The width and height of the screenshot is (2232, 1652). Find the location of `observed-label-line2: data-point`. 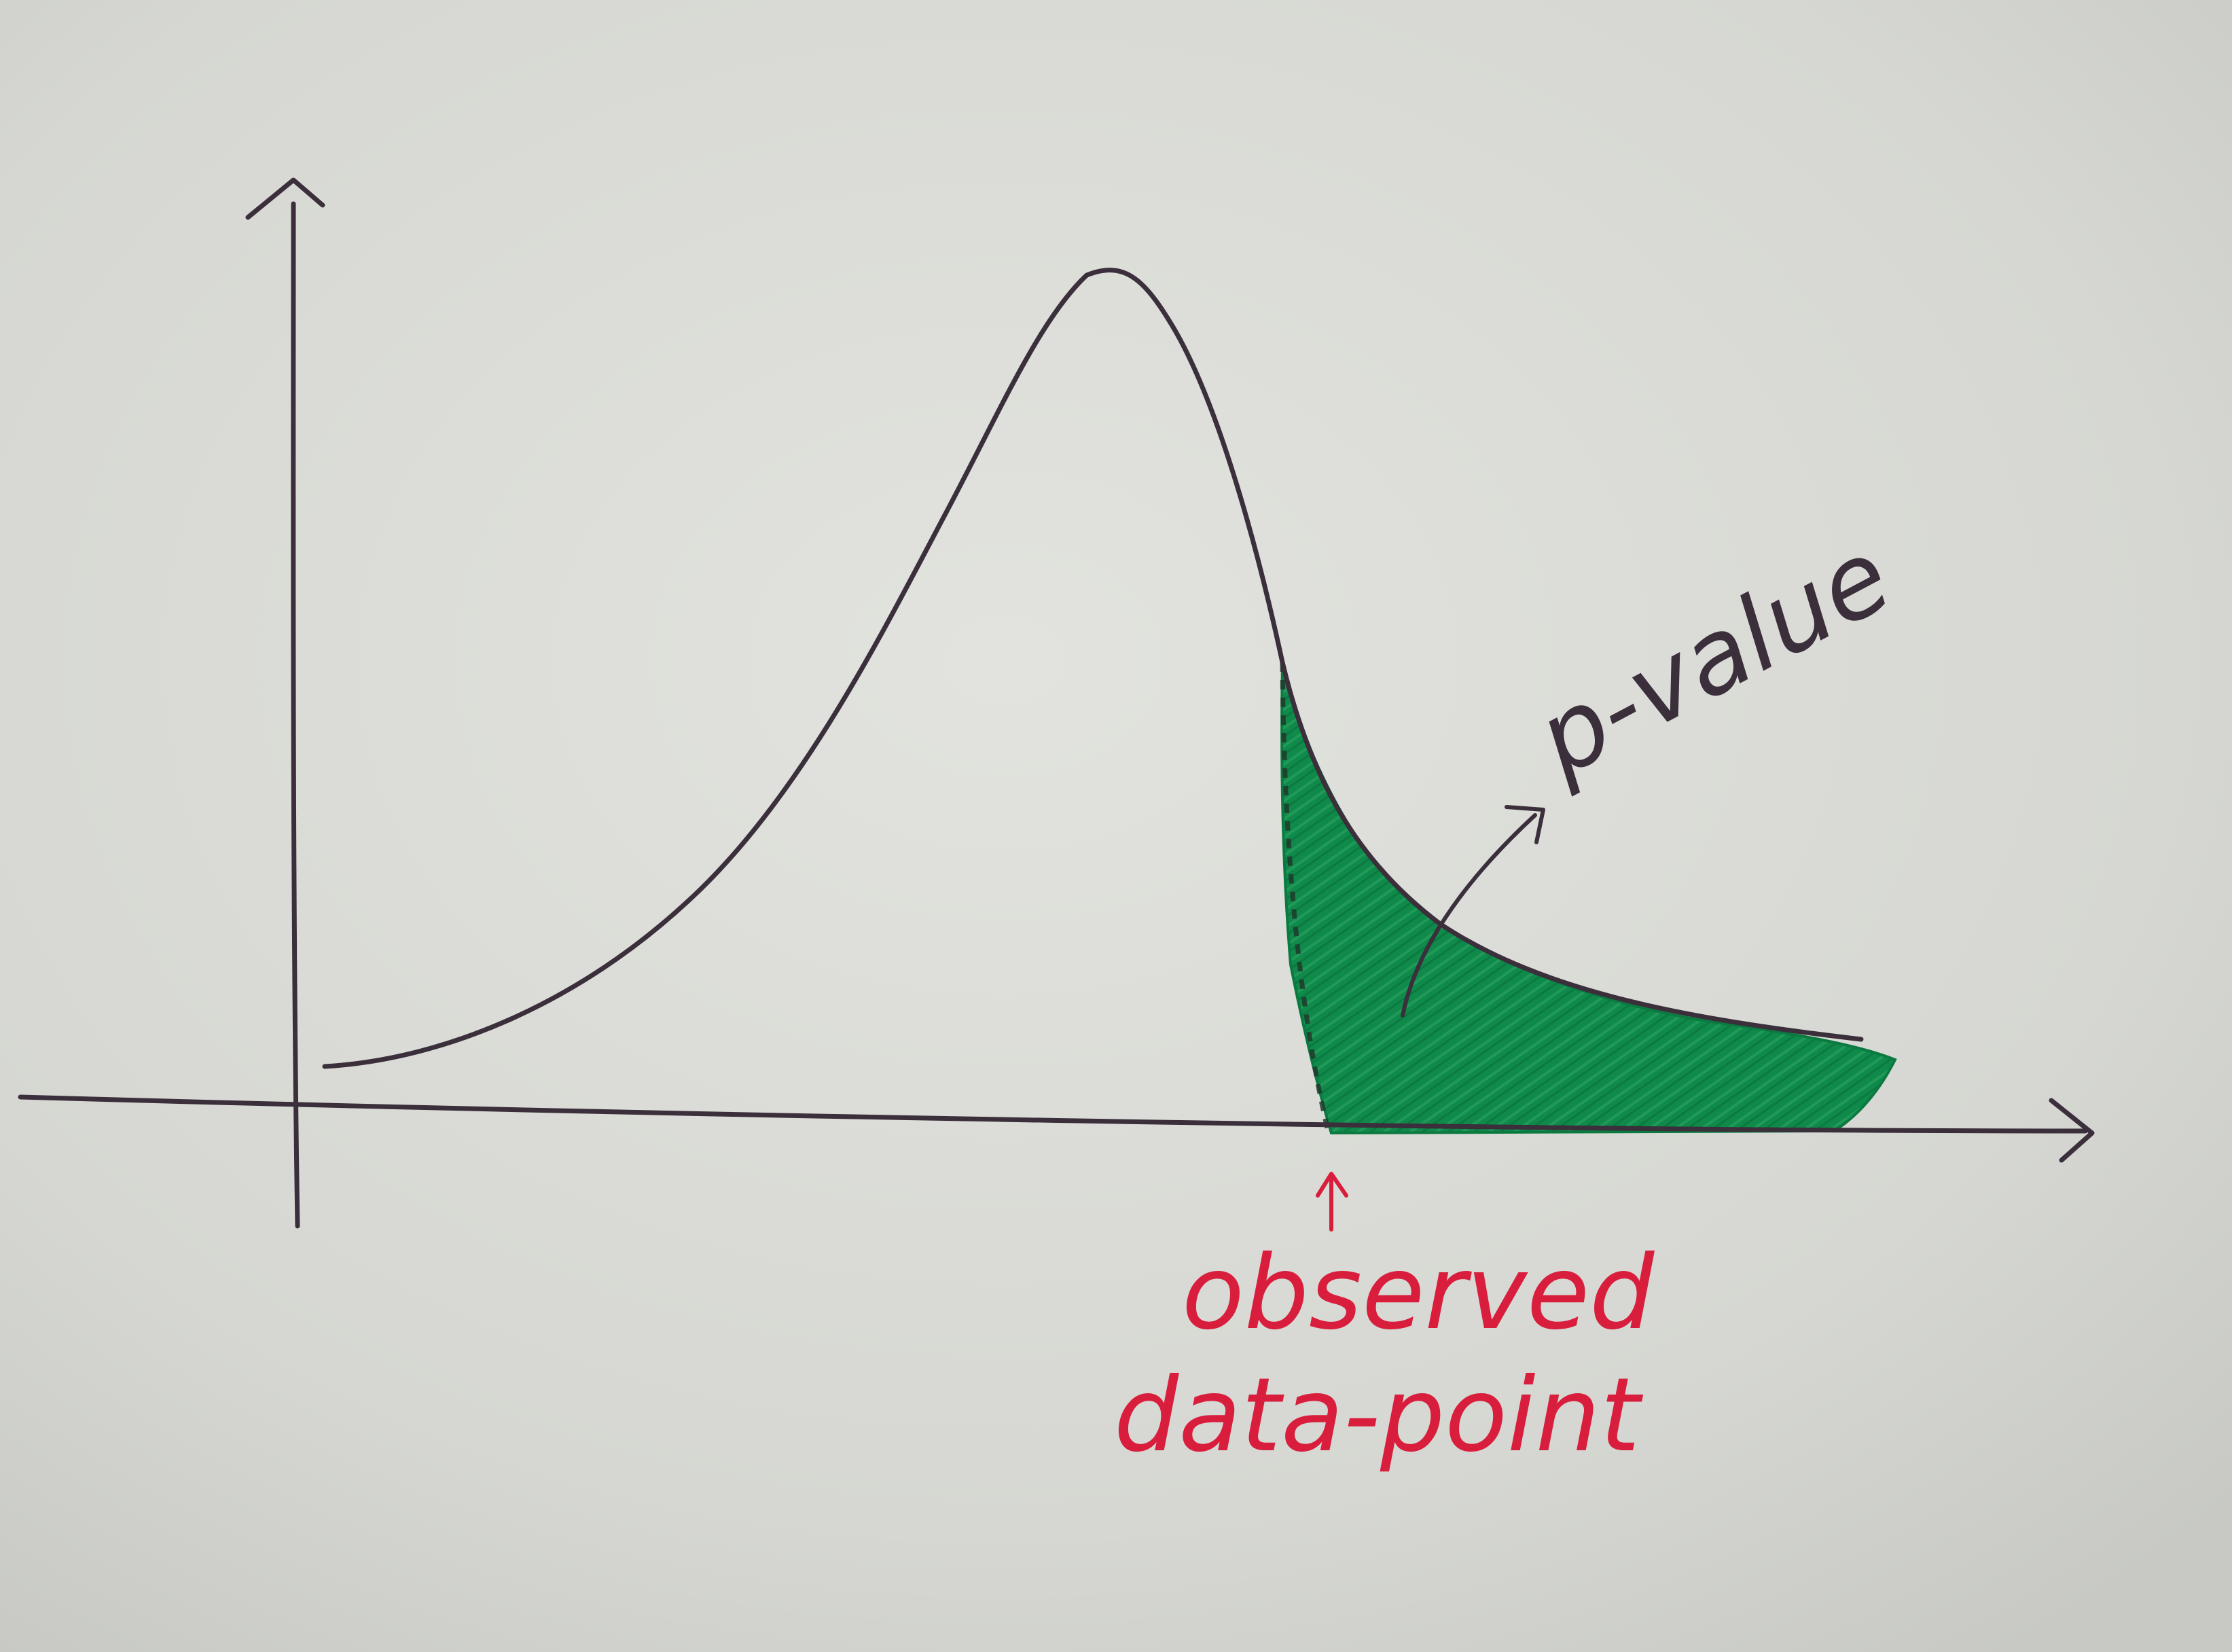

observed-label-line2: data-point is located at coordinates (1379, 1416).